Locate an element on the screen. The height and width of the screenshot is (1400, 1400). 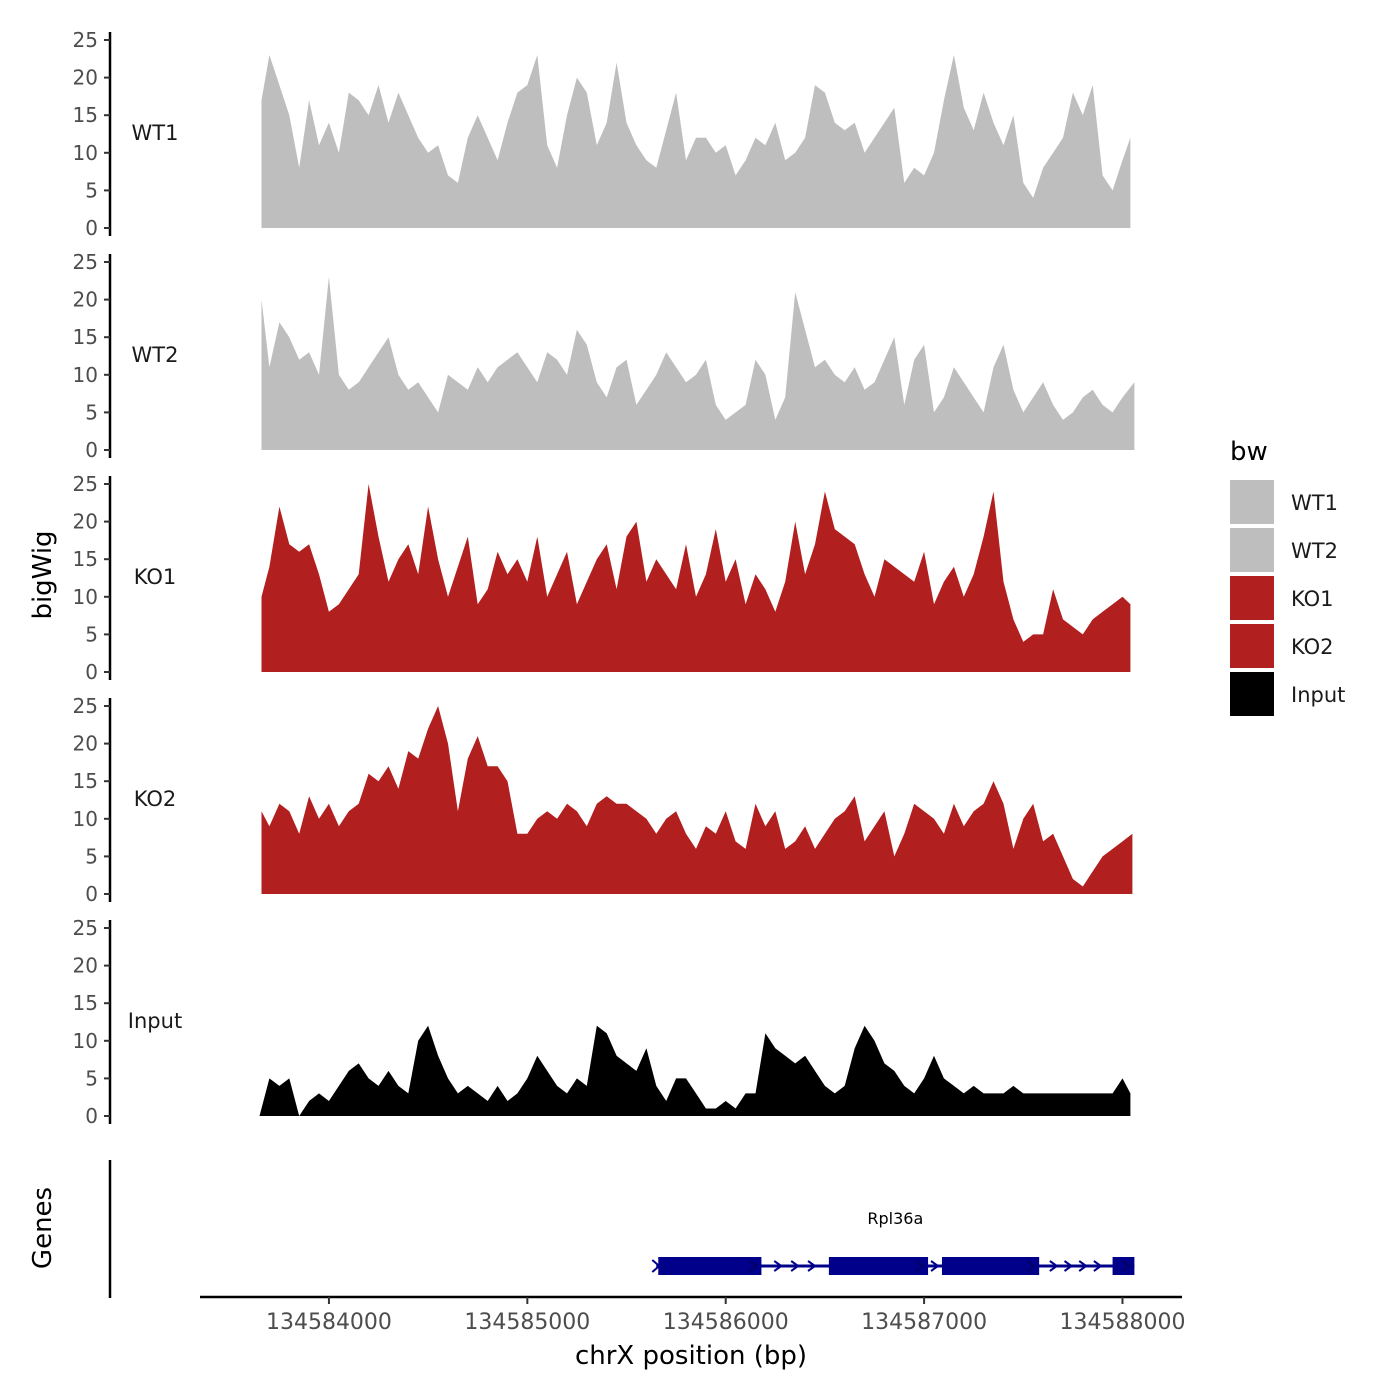
track-ko2: 0 5 10 15 20 25 KO2 is located at coordinates (603, 800).